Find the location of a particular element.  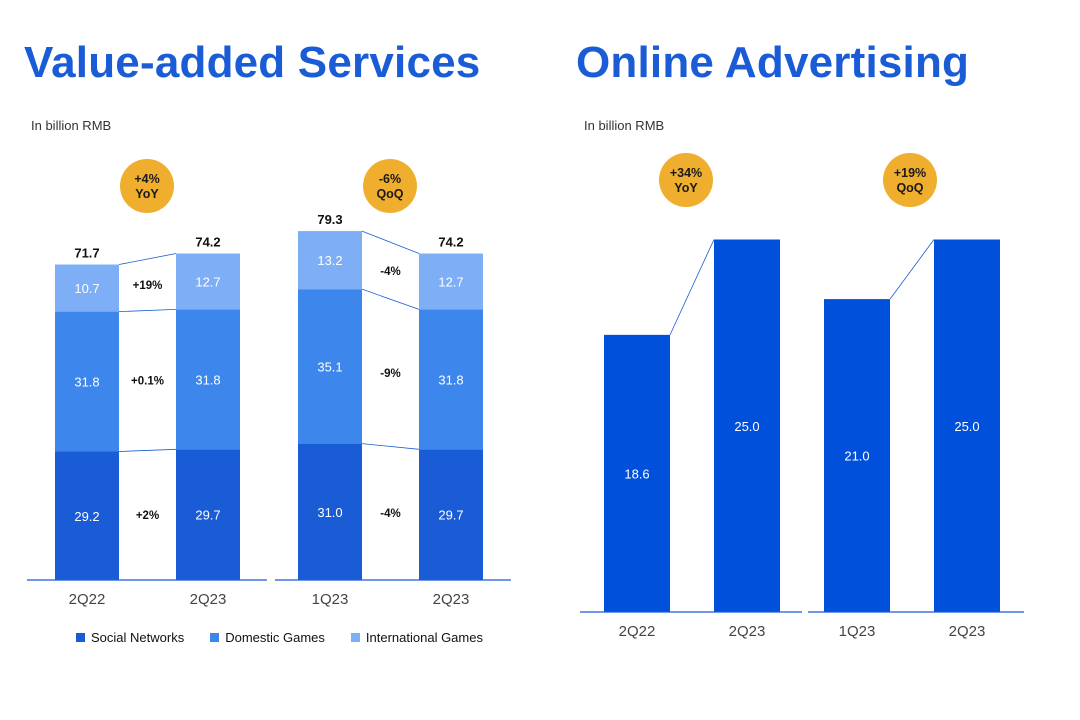

vas-yoy-value-international-2q22: 10.7 is located at coordinates (86, 288).